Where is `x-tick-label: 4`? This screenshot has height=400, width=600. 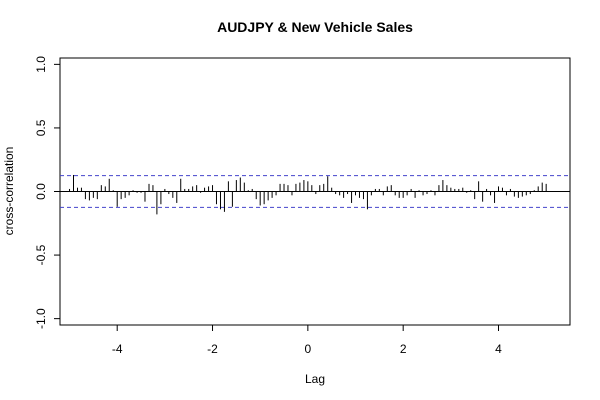 x-tick-label: 4 is located at coordinates (498, 349).